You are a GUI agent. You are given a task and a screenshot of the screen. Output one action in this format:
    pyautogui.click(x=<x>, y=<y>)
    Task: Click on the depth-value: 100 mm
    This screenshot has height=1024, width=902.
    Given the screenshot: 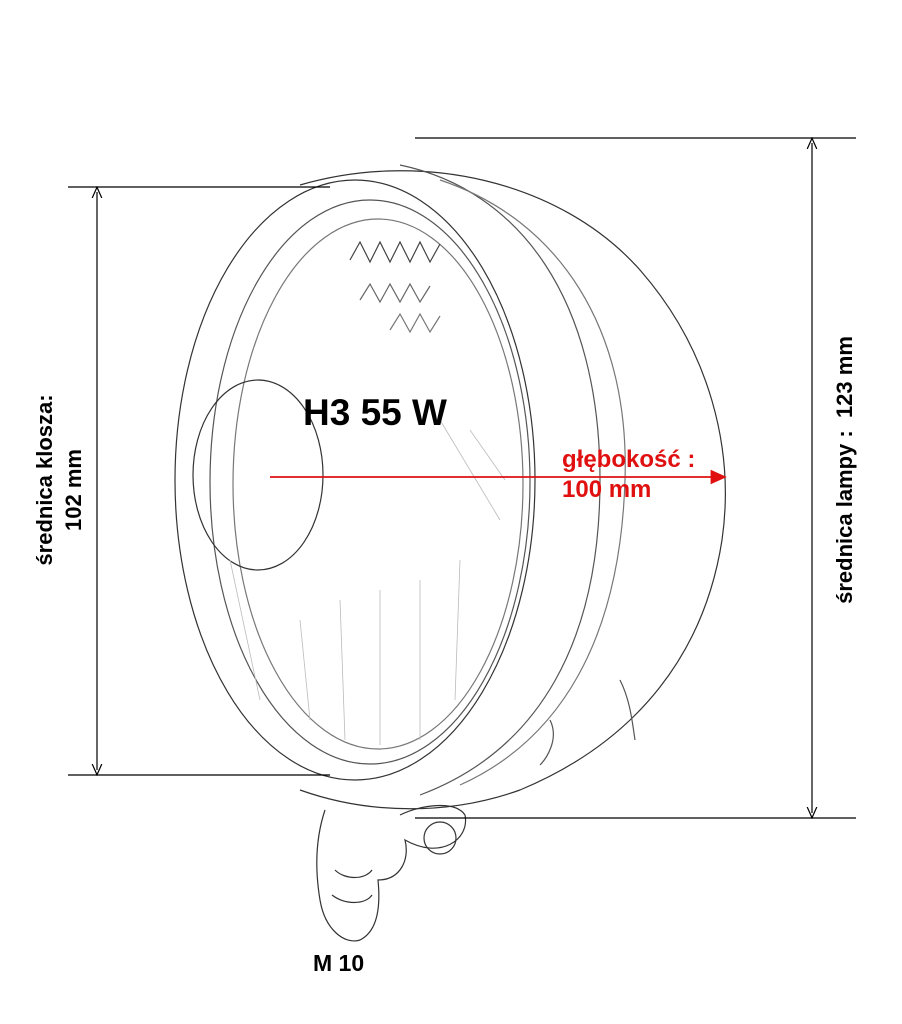 What is the action you would take?
    pyautogui.click(x=607, y=489)
    